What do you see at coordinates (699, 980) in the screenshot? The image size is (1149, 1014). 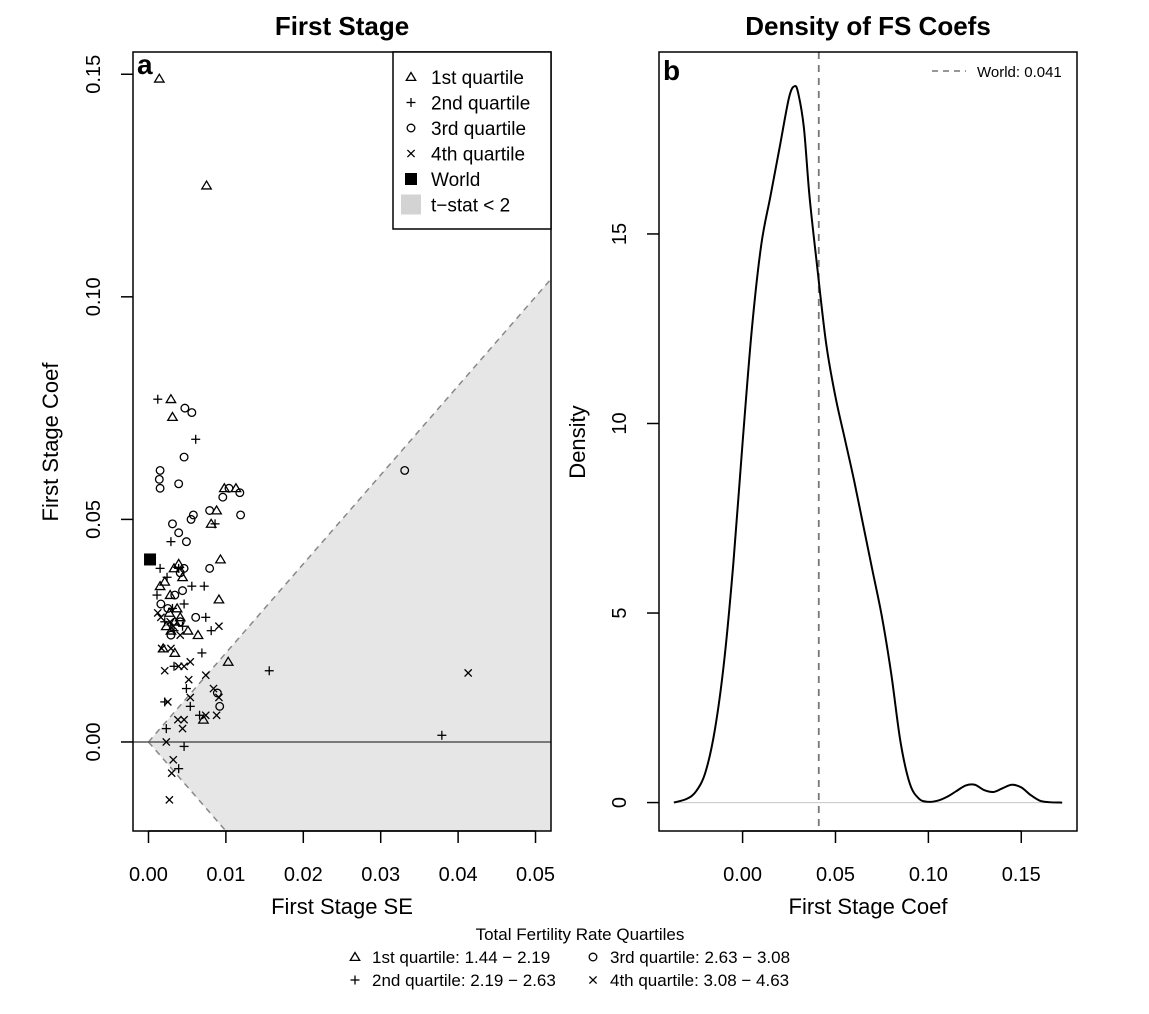 I see `caption-item-label: 4th quartile: 3.08 − 4.63` at bounding box center [699, 980].